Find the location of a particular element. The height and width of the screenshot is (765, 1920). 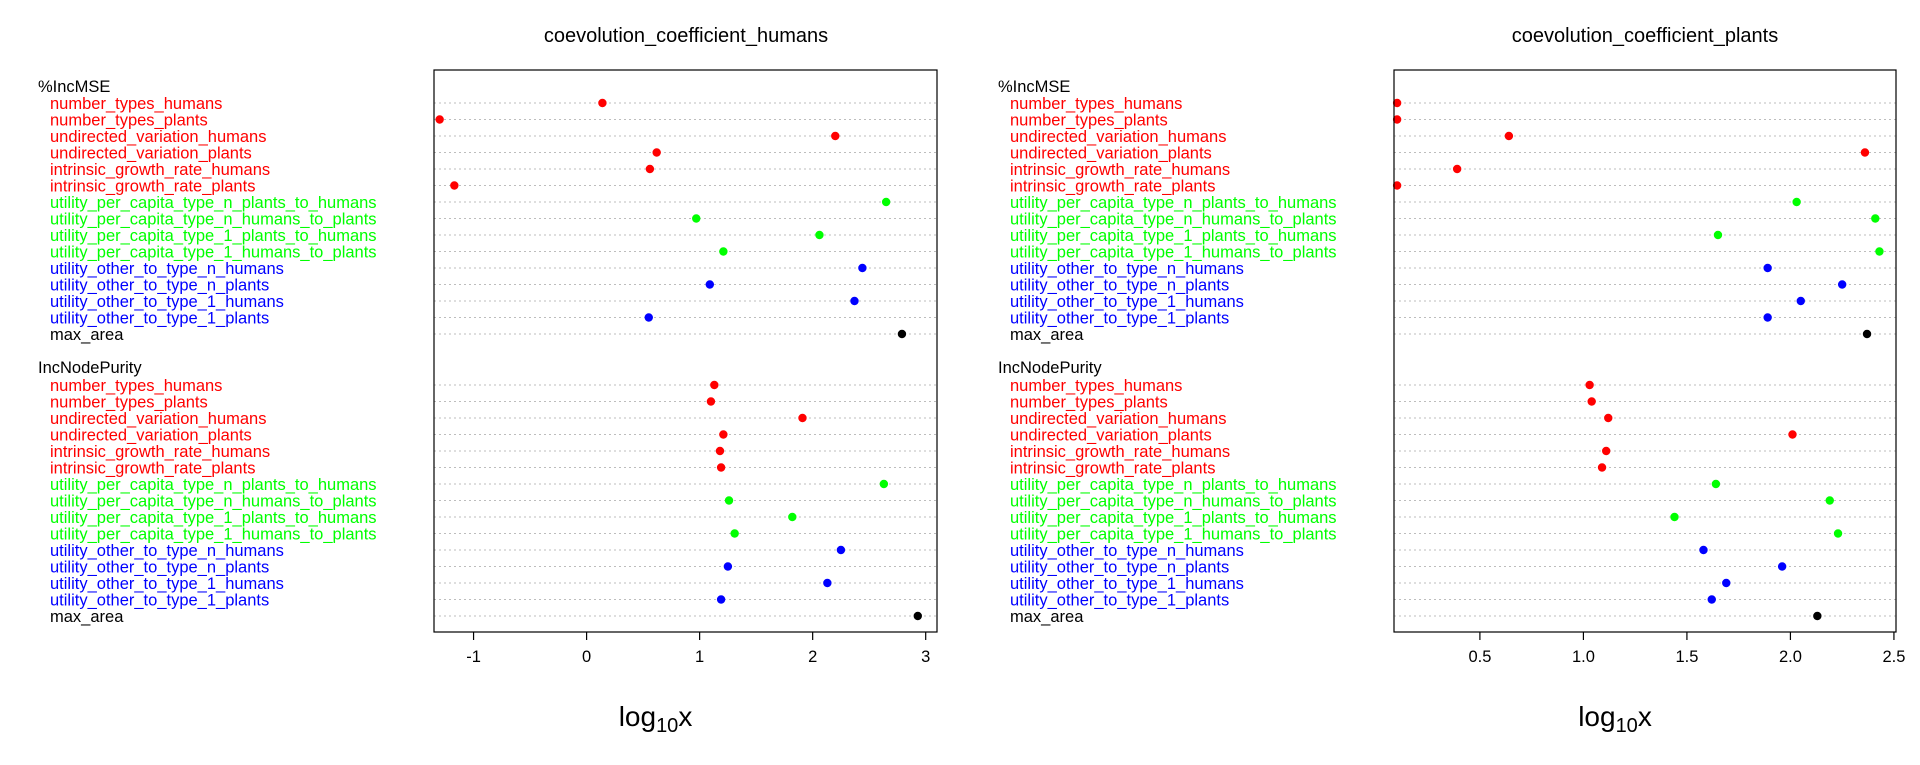

x-tick-label: 1.5 is located at coordinates (1686, 657).